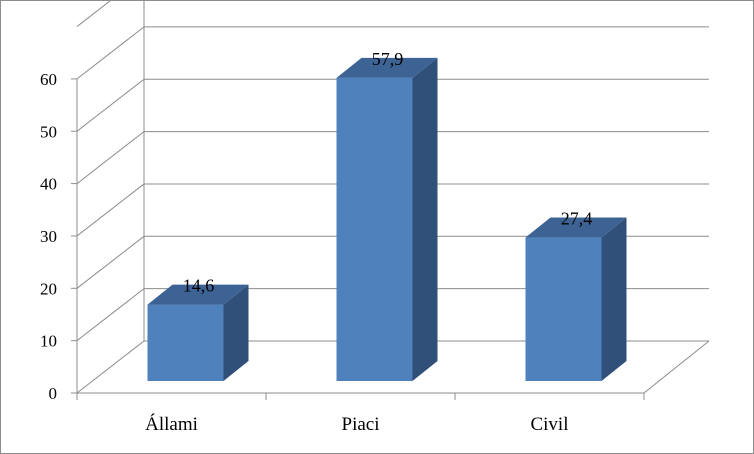  Describe the element at coordinates (48, 79) in the screenshot. I see `y-tick-label: 60` at that location.